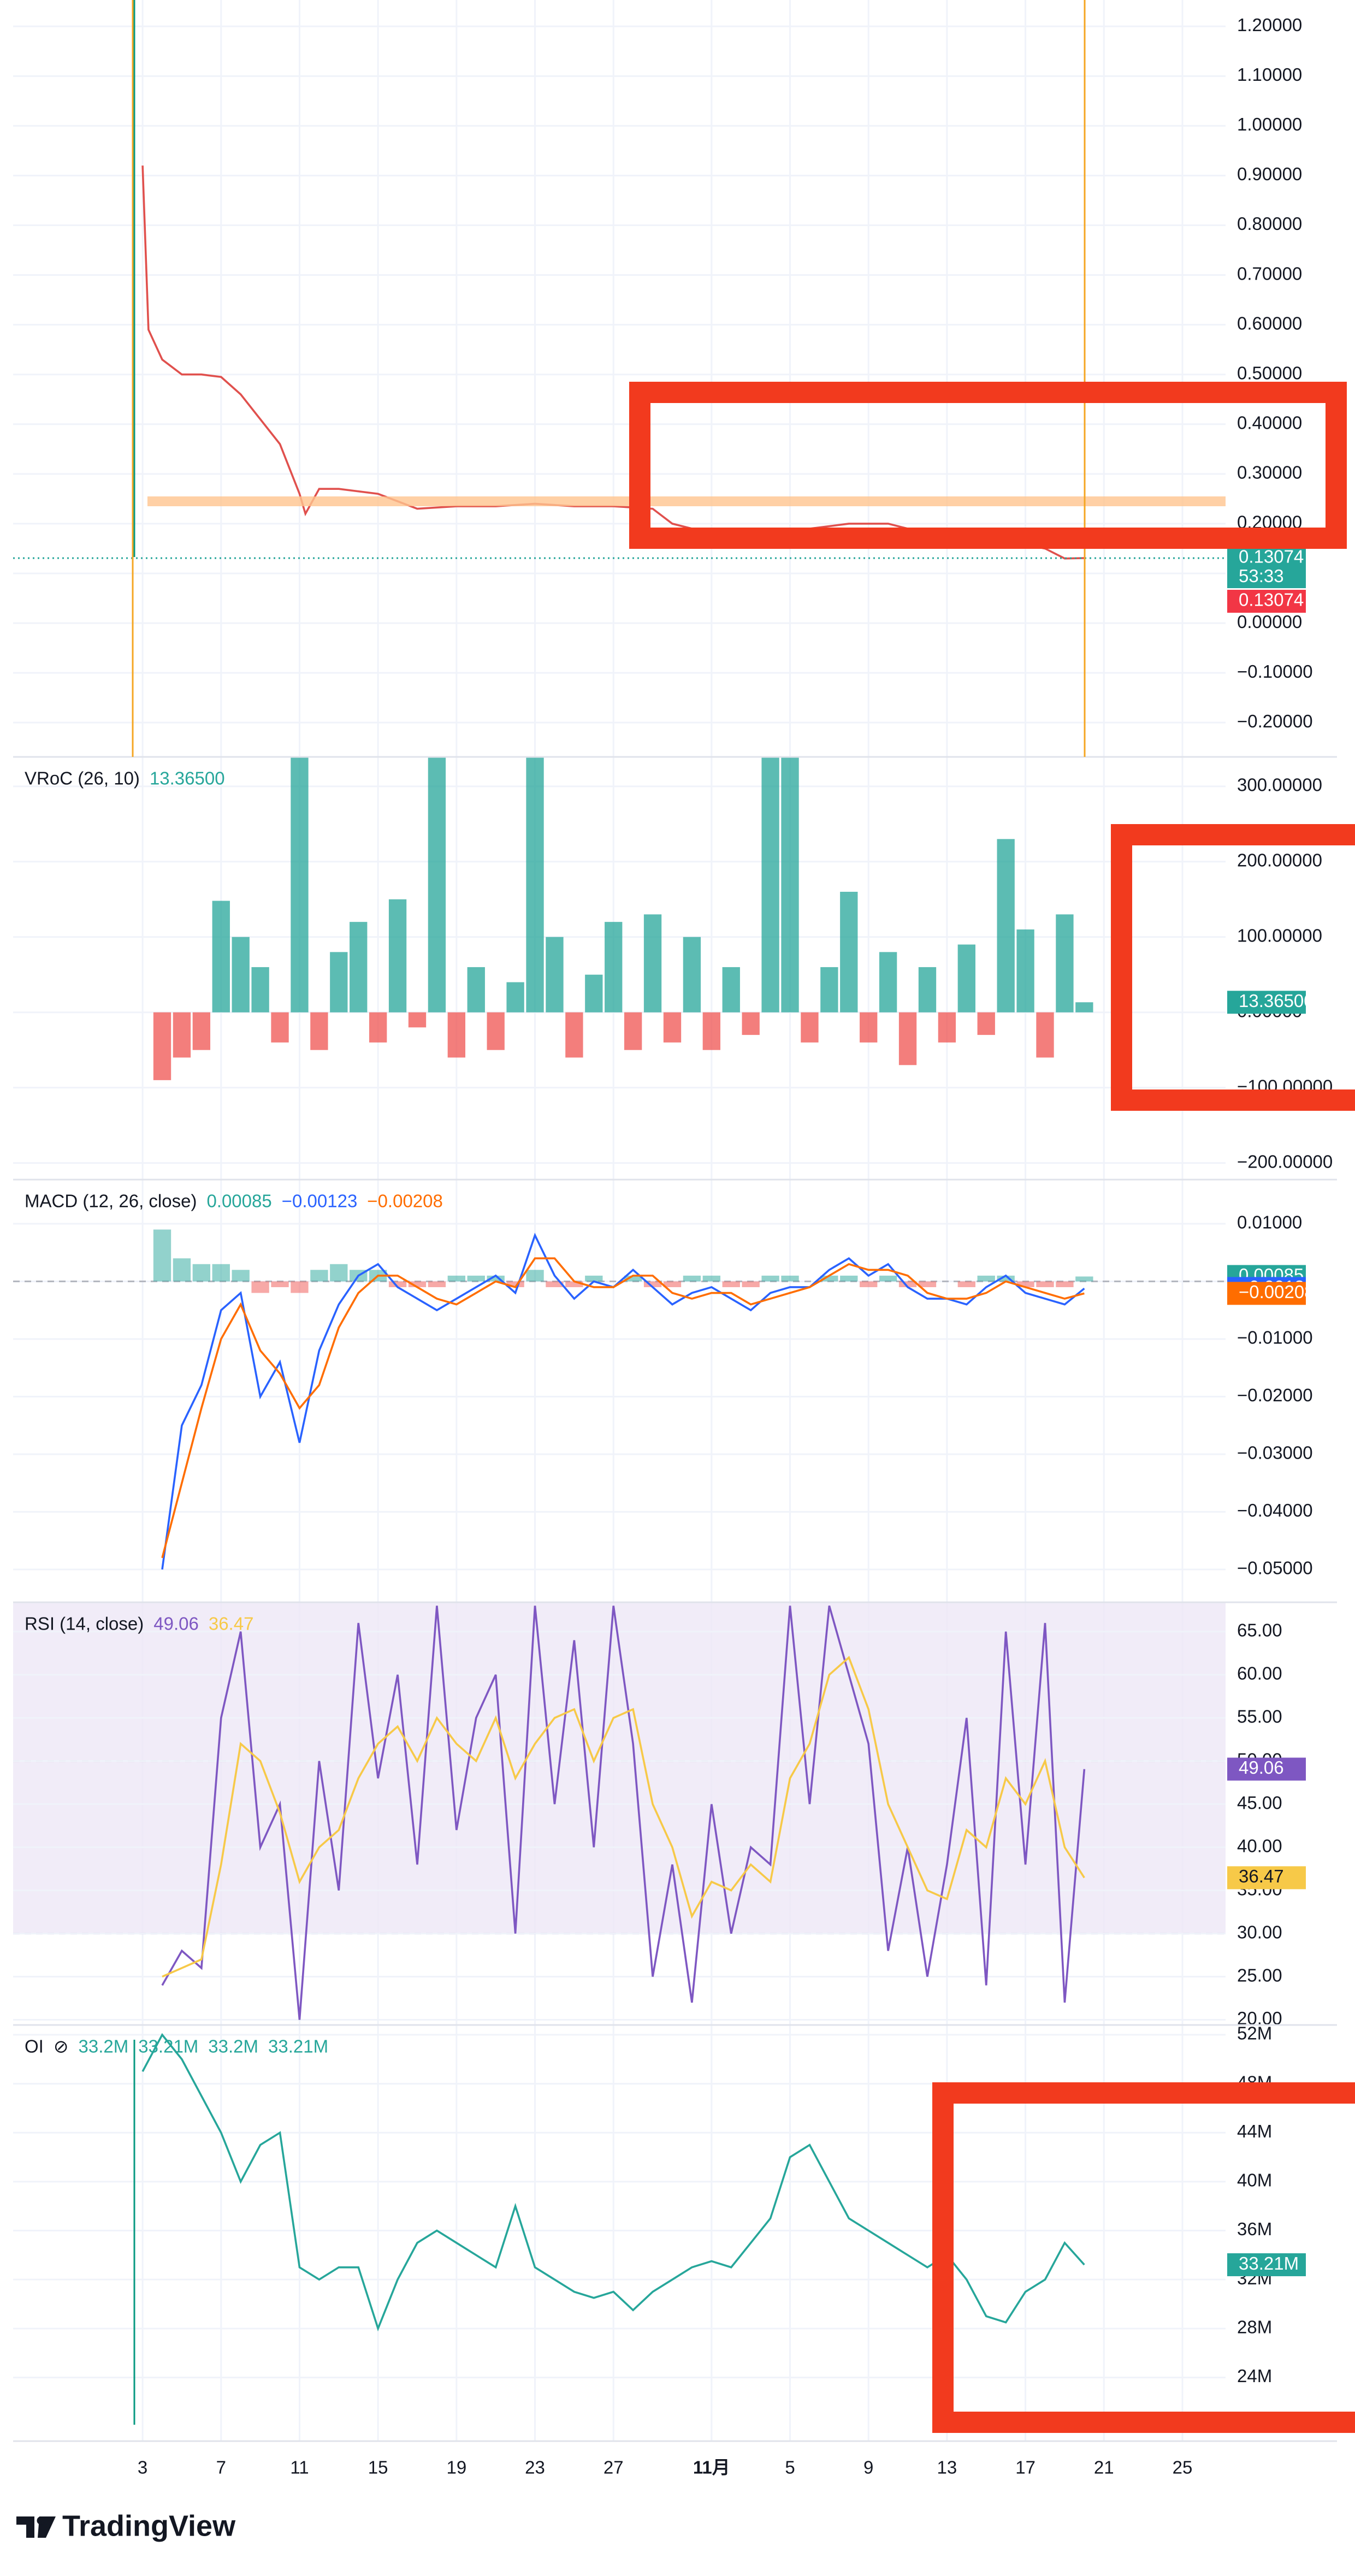  What do you see at coordinates (1254, 2131) in the screenshot?
I see `y-tick-label: 44M` at bounding box center [1254, 2131].